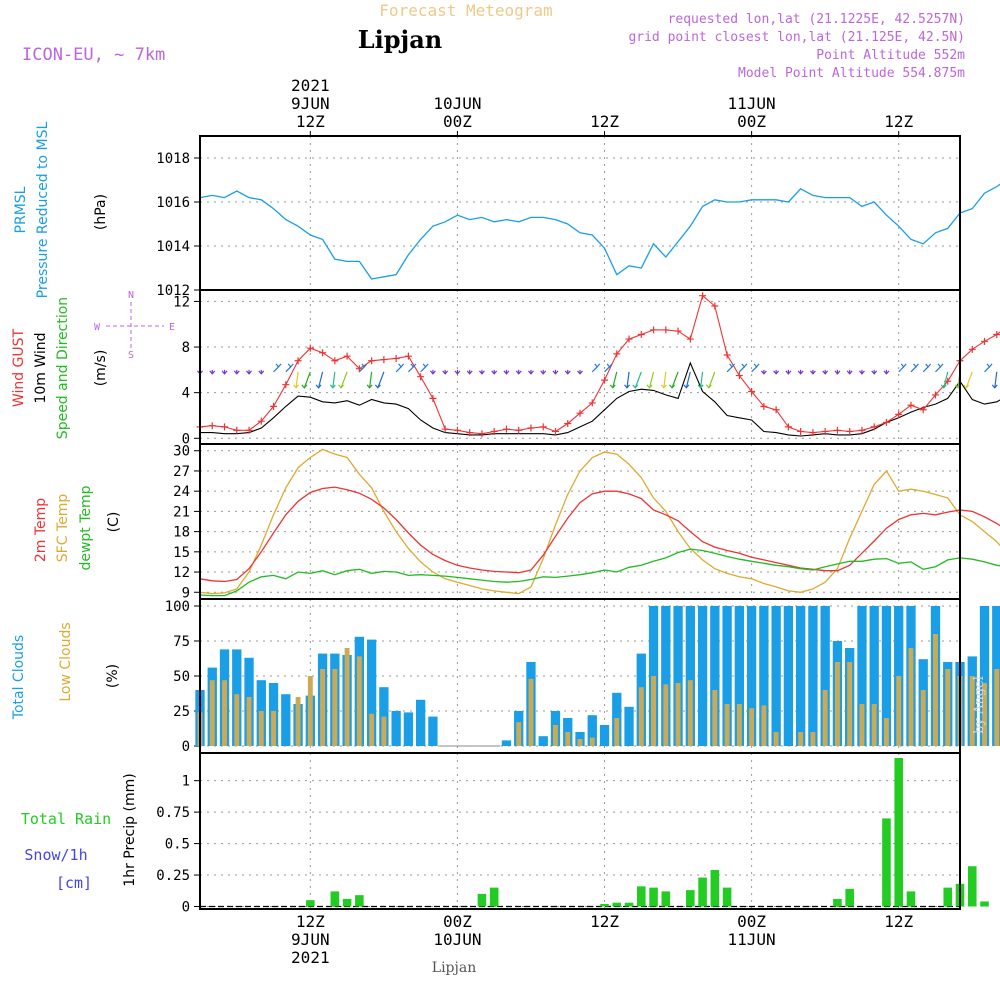  I want to click on compass-e: E, so click(172, 327).